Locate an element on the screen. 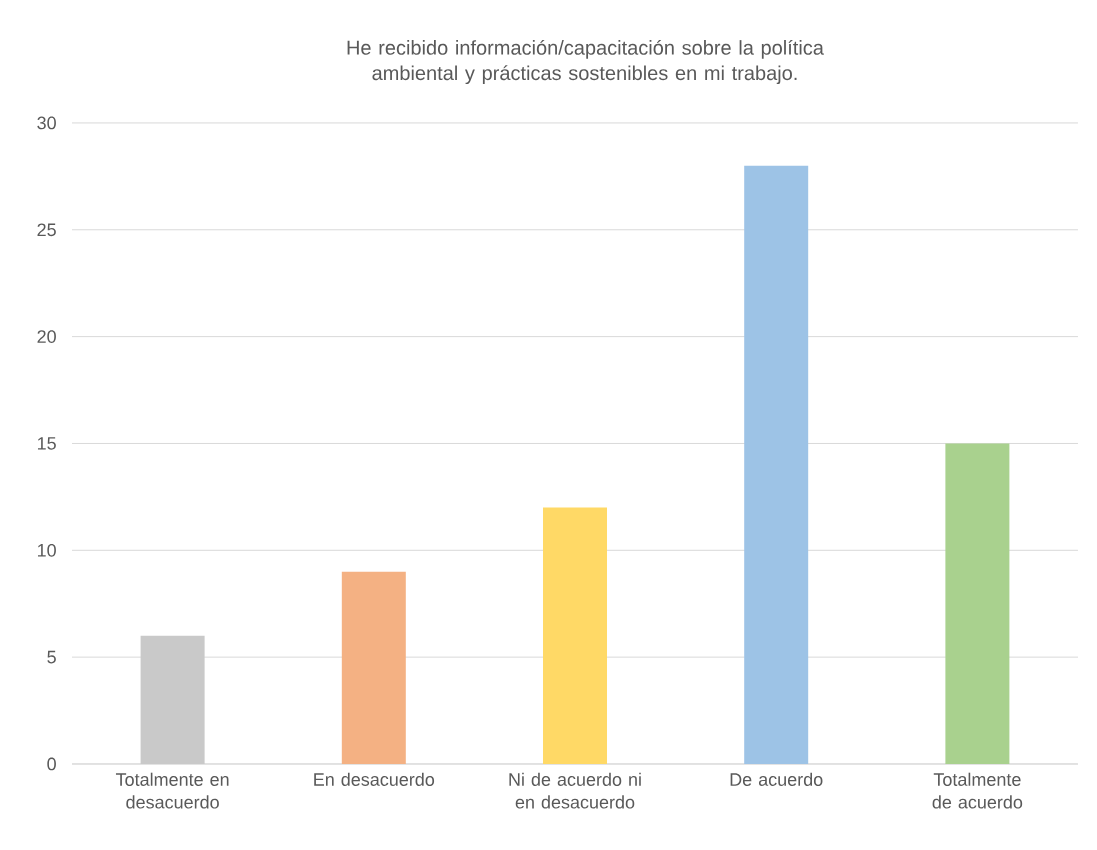 This screenshot has height=850, width=1097. x-tick-label: Totalmente en desacuerdo is located at coordinates (172, 790).